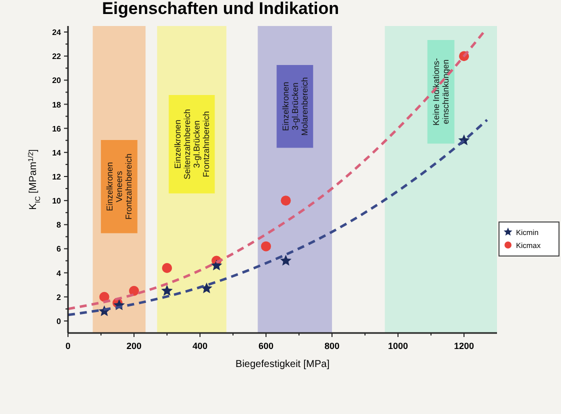 The height and width of the screenshot is (414, 561). Describe the element at coordinates (283, 364) in the screenshot. I see `x-axis-title: Biegefestigkeit [MPa]` at that location.